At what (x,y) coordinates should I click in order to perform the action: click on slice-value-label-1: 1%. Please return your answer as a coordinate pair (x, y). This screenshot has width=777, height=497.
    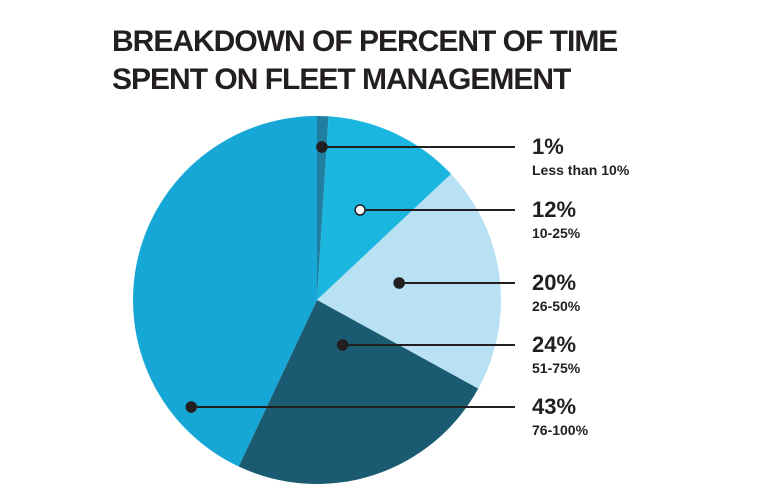
    Looking at the image, I should click on (548, 146).